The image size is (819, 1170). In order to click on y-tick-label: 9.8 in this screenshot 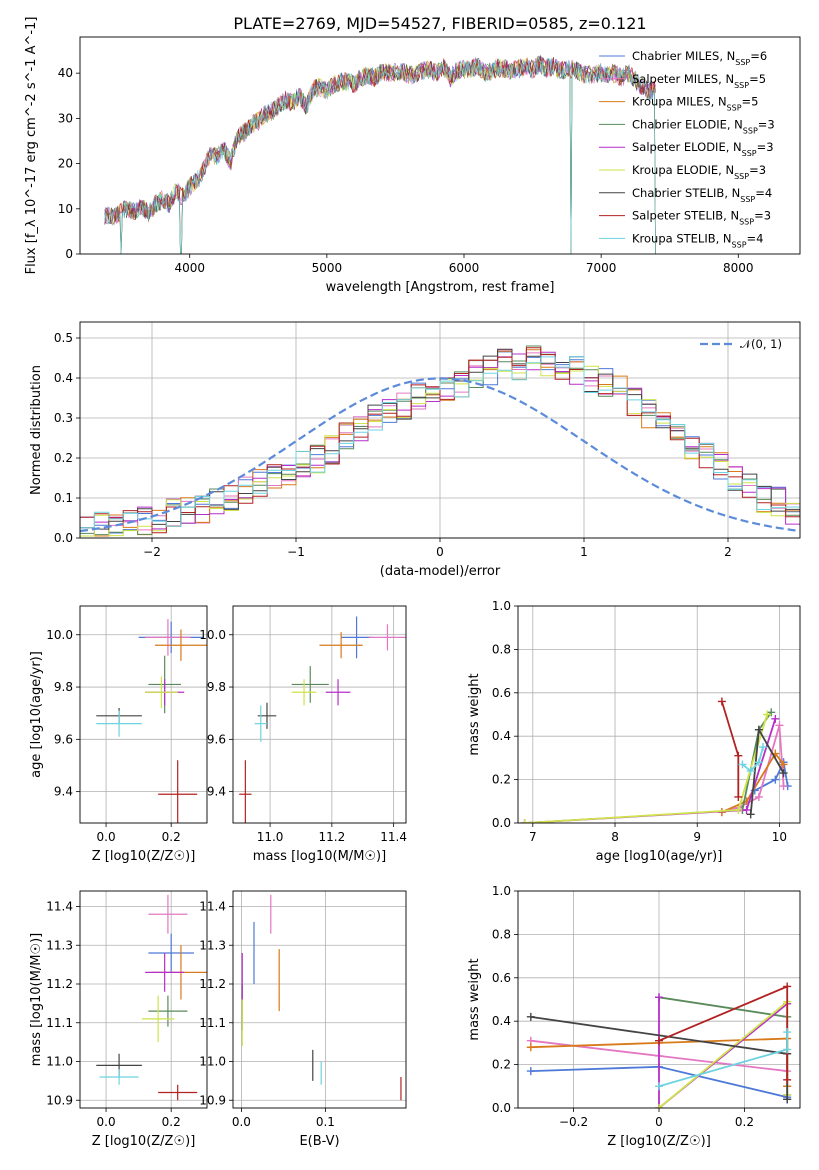, I will do `click(216, 687)`.